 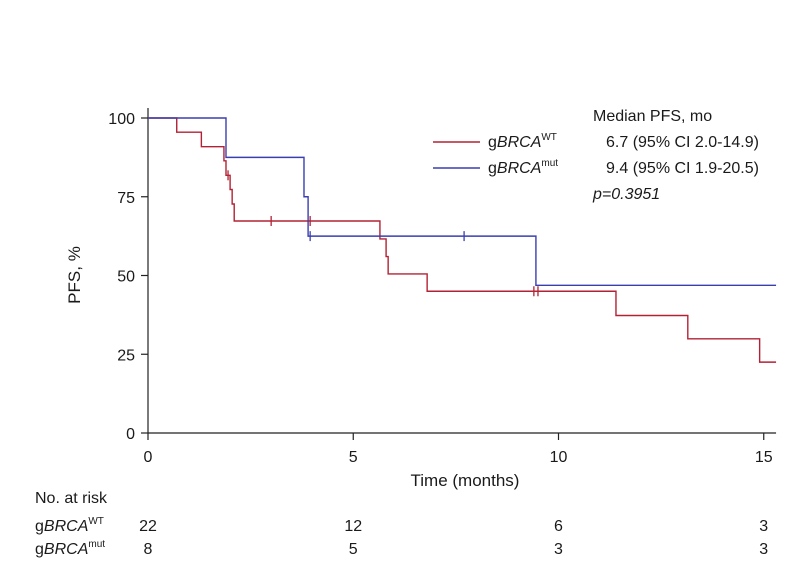 What do you see at coordinates (74, 275) in the screenshot?
I see `y-axis-label: PFS, %` at bounding box center [74, 275].